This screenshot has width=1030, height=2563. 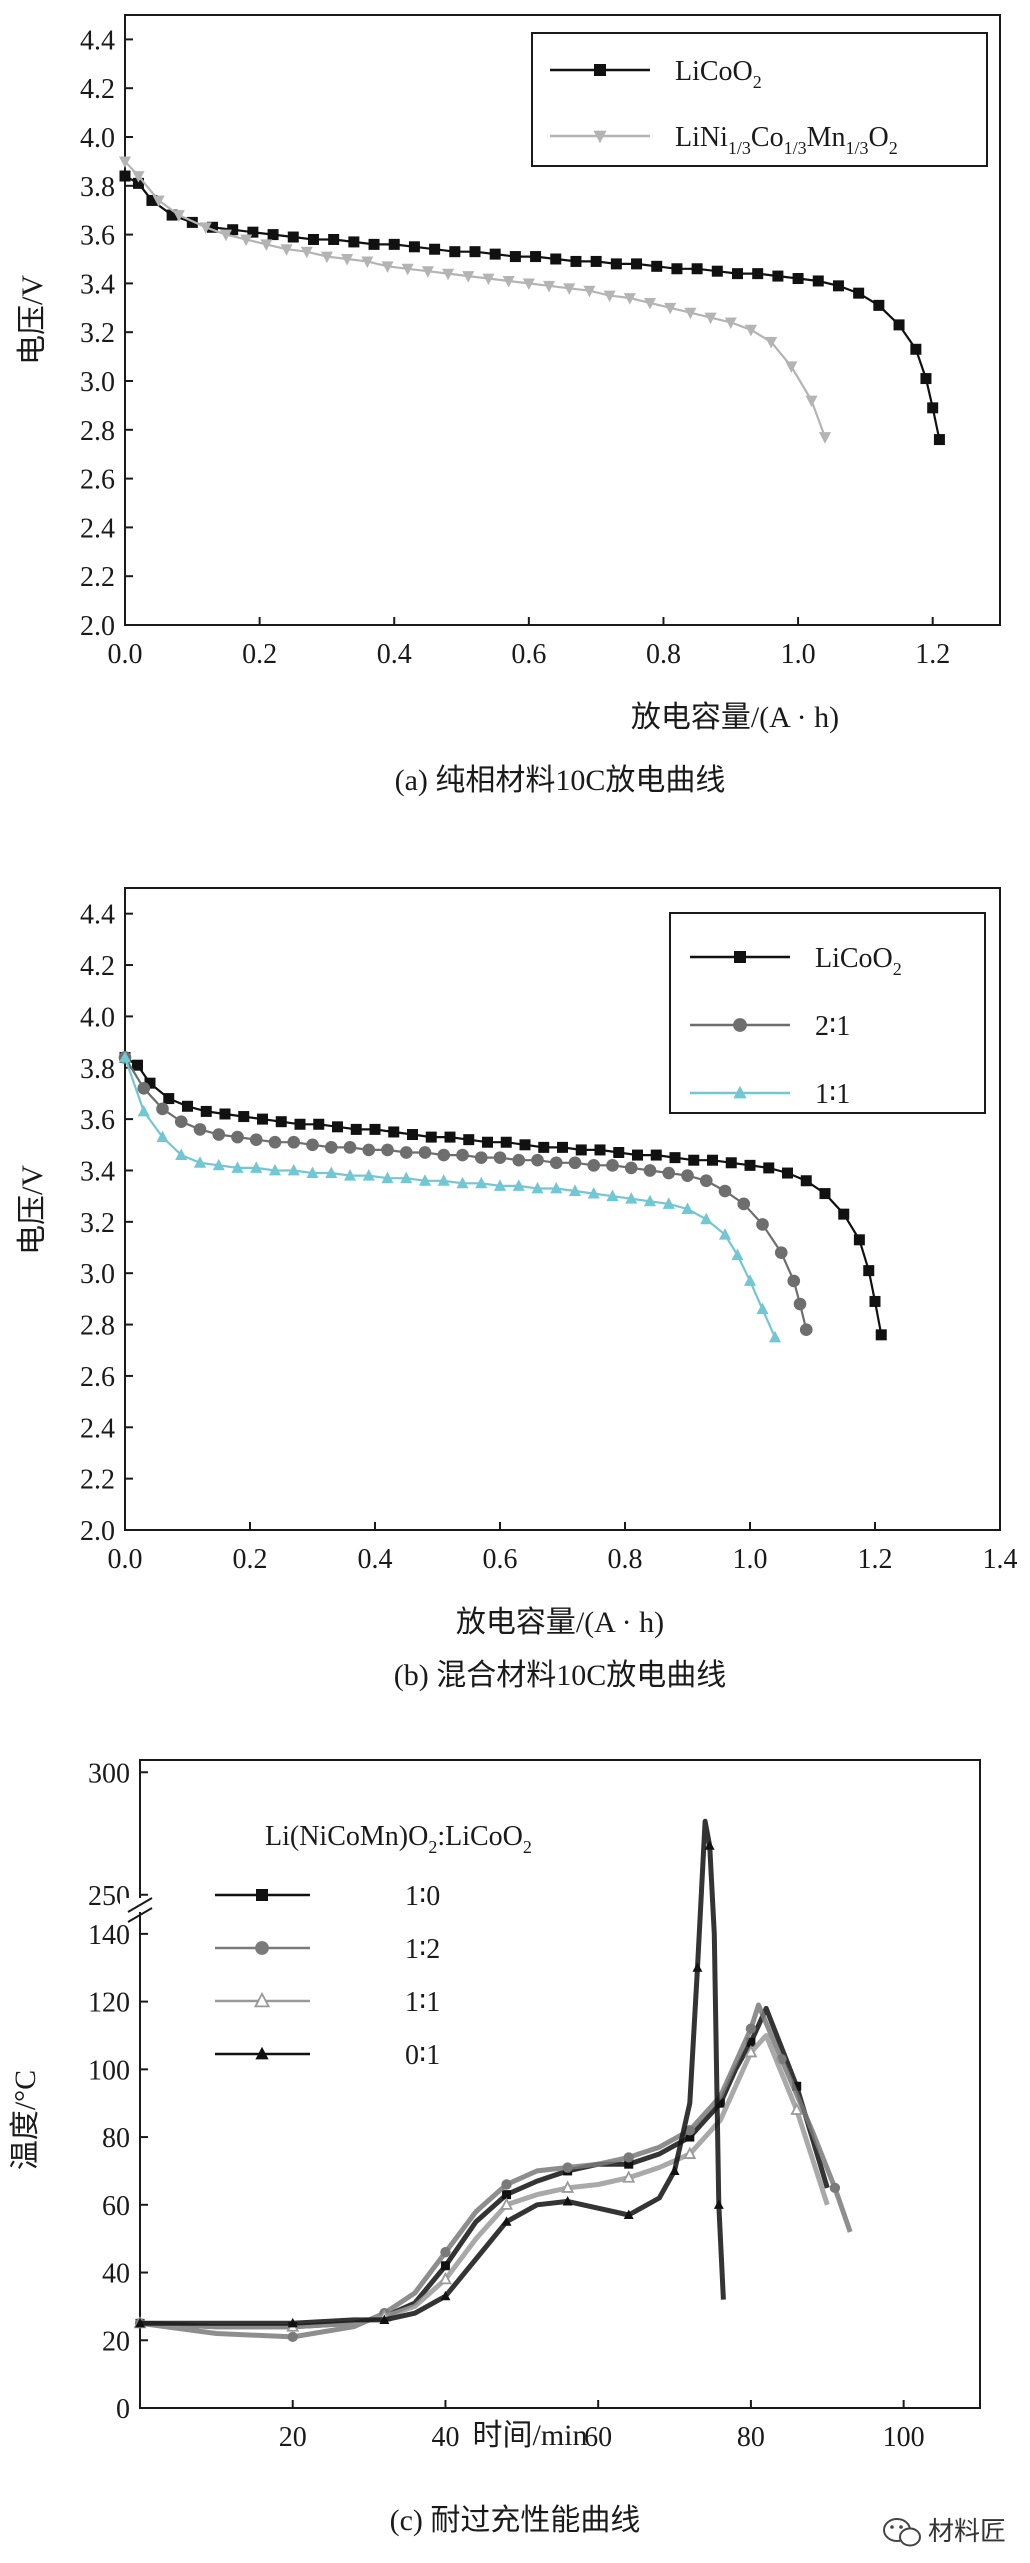 What do you see at coordinates (125, 654) in the screenshot?
I see `x-tick-label: 0.0` at bounding box center [125, 654].